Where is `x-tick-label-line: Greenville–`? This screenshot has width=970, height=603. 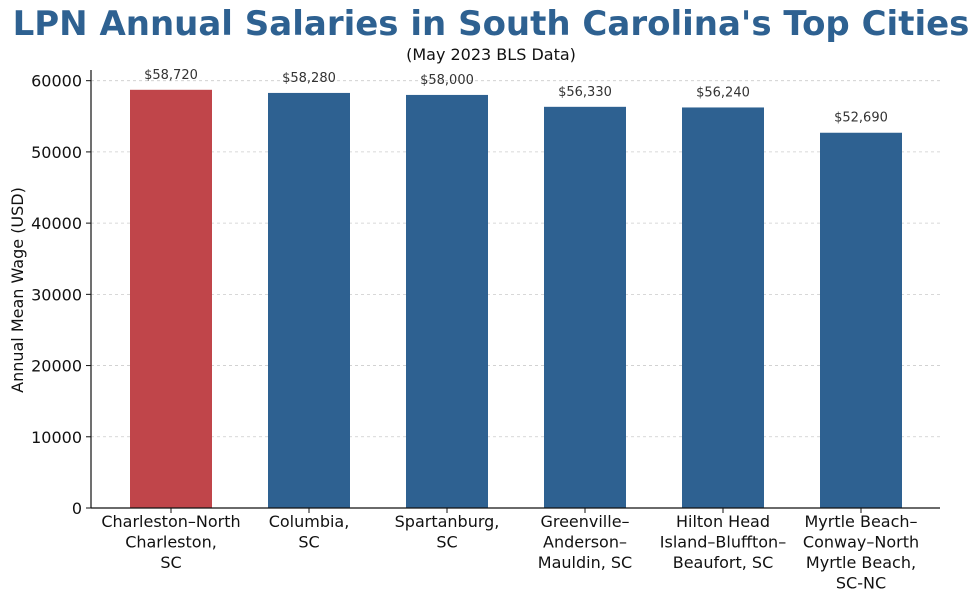 x-tick-label-line: Greenville– is located at coordinates (584, 521).